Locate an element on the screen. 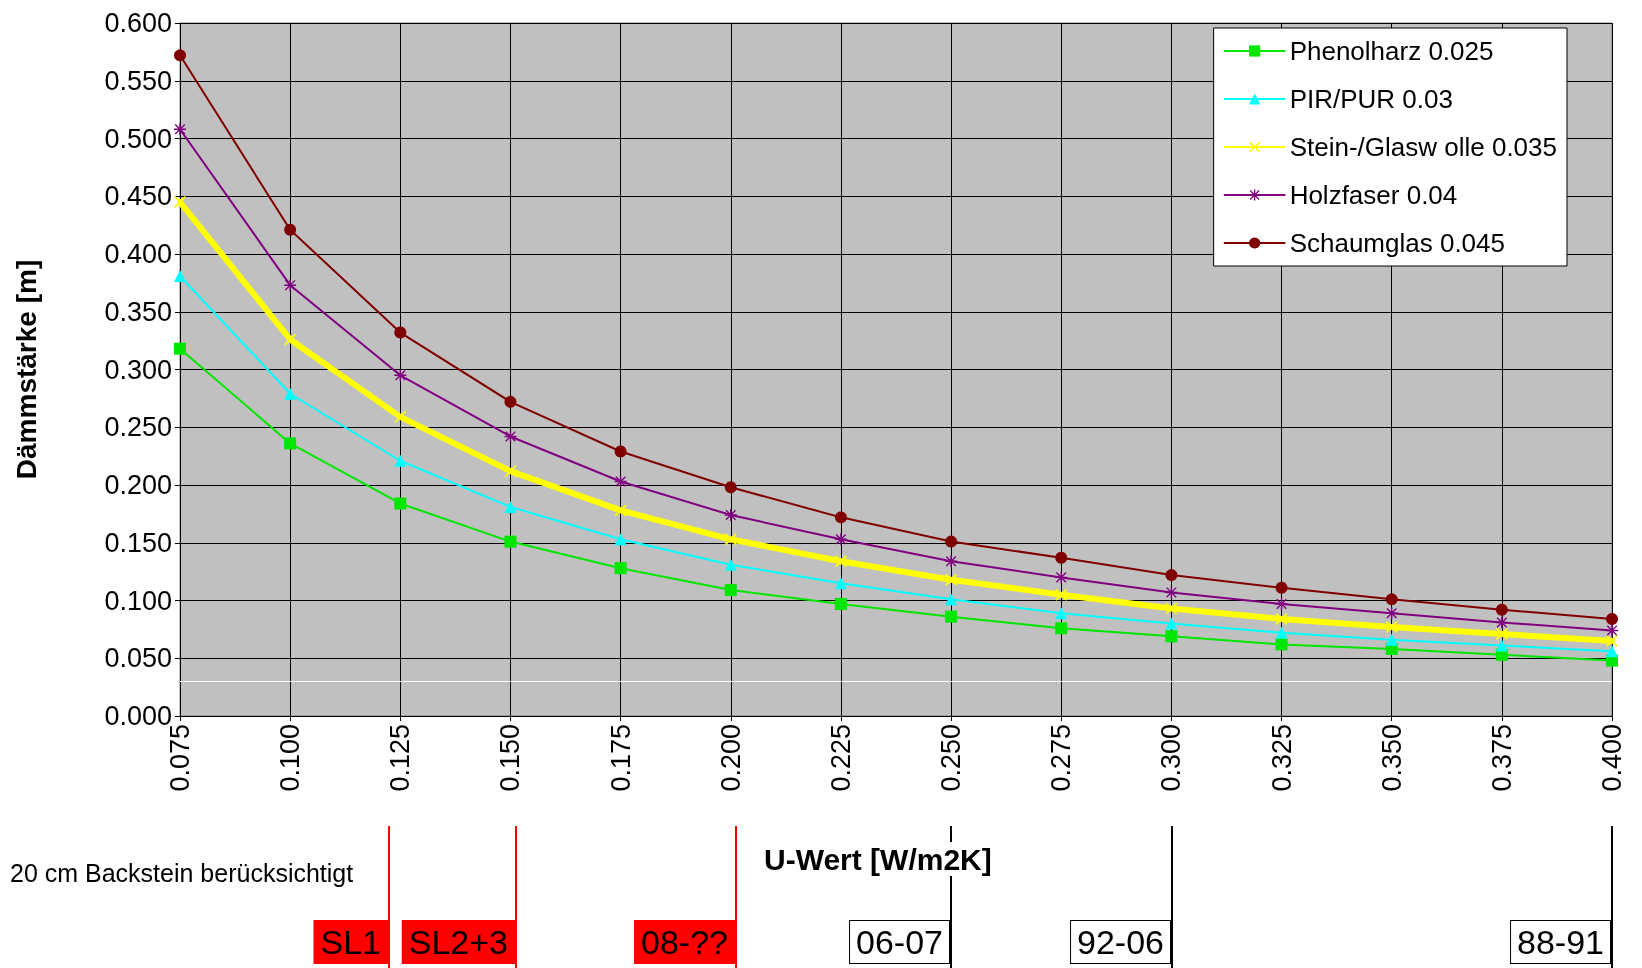  legend-label: Schaumglas 0.045 is located at coordinates (1397, 243).